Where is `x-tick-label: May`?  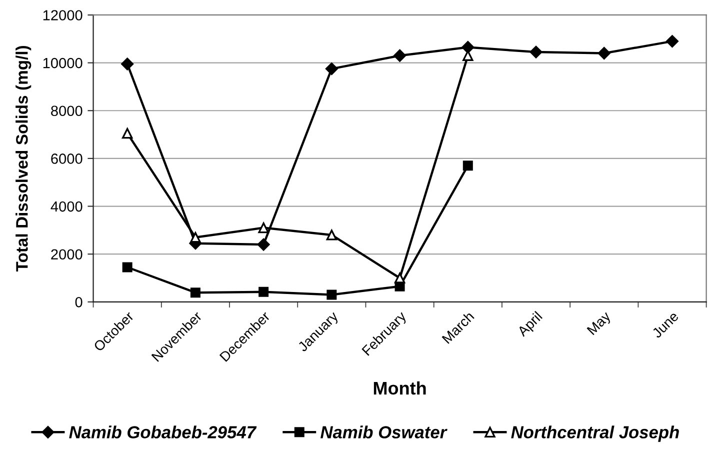
x-tick-label: May is located at coordinates (600, 324).